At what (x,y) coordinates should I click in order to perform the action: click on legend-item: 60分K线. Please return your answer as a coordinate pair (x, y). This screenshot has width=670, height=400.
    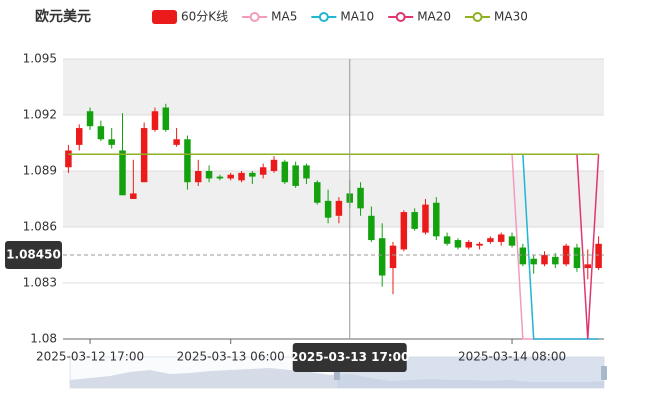
    Looking at the image, I should click on (190, 17).